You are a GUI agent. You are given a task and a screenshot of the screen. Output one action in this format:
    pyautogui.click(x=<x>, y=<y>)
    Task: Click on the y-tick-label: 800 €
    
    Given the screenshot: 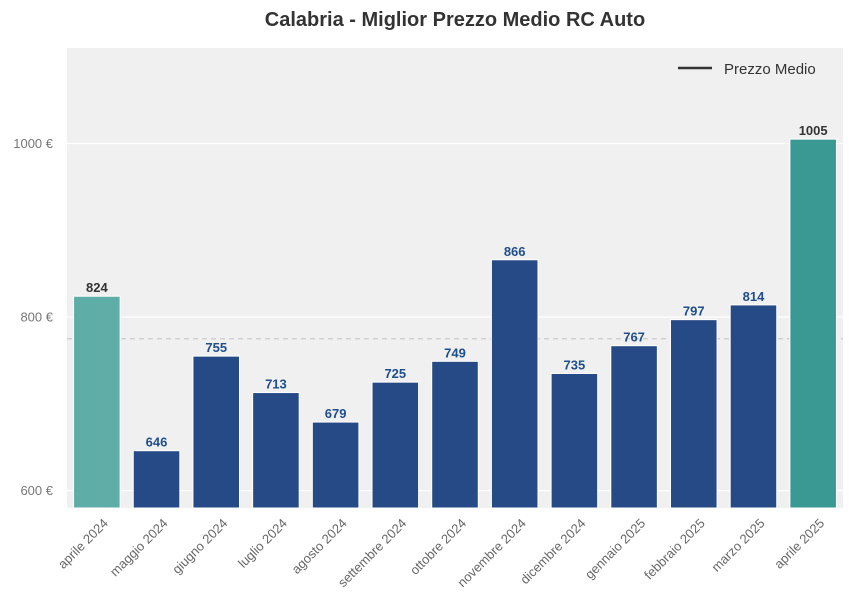 What is the action you would take?
    pyautogui.click(x=36, y=317)
    